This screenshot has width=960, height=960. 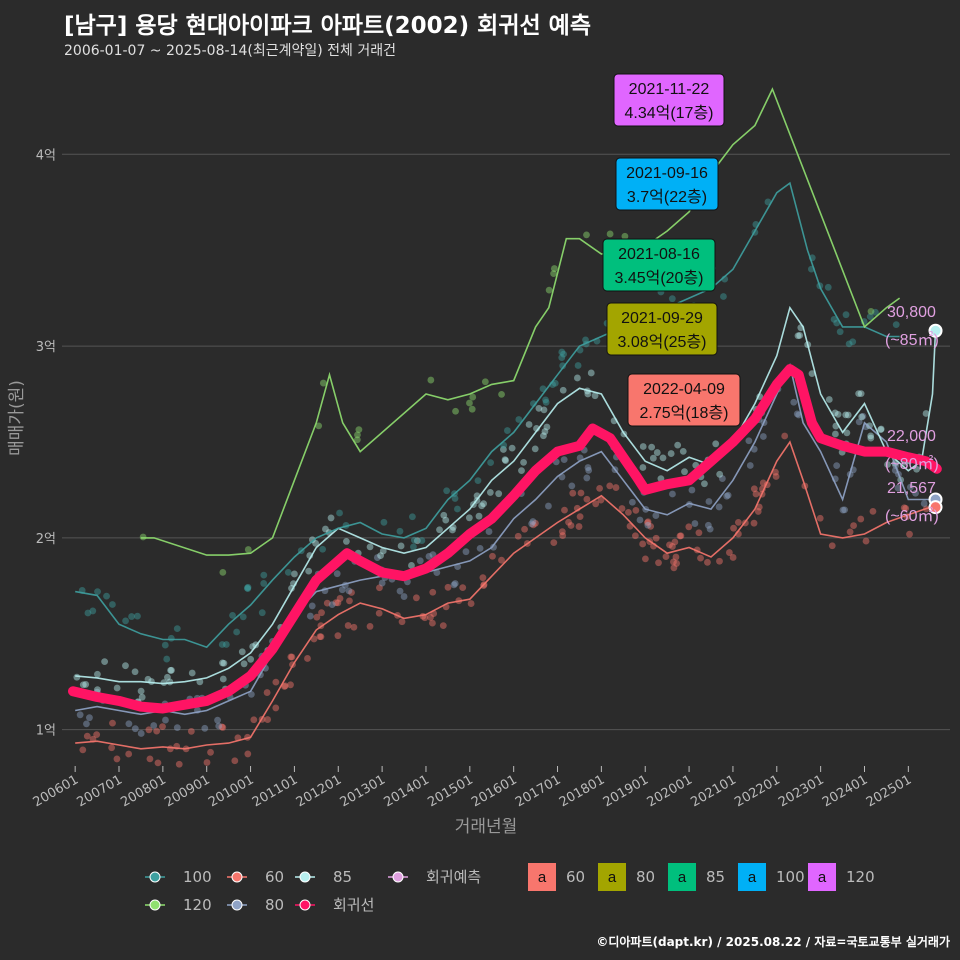 What do you see at coordinates (684, 389) in the screenshot?
I see `callout-date: 2022-04-09` at bounding box center [684, 389].